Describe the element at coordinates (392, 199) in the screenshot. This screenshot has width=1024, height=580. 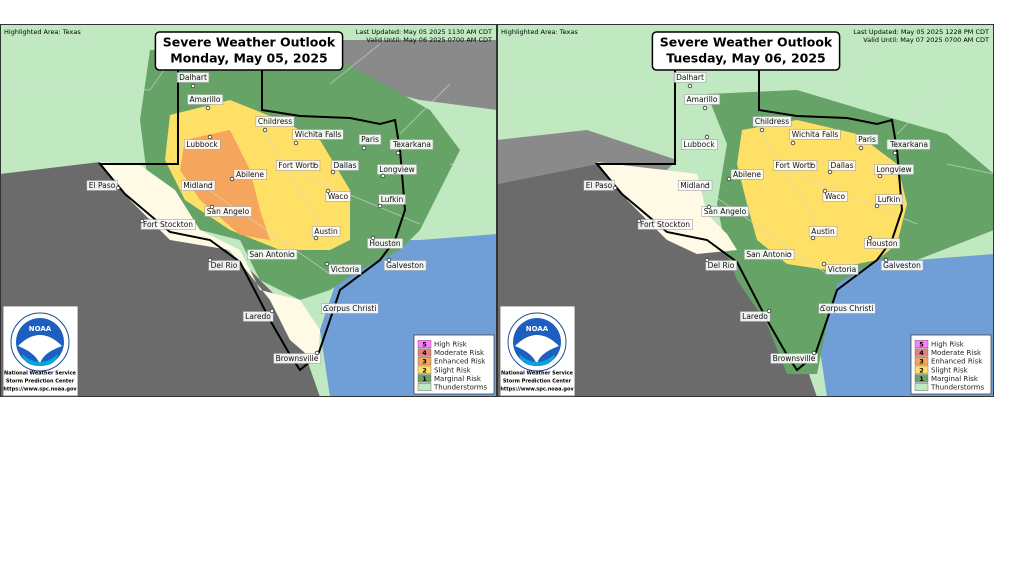
I see `city-label: Lufkin` at that location.